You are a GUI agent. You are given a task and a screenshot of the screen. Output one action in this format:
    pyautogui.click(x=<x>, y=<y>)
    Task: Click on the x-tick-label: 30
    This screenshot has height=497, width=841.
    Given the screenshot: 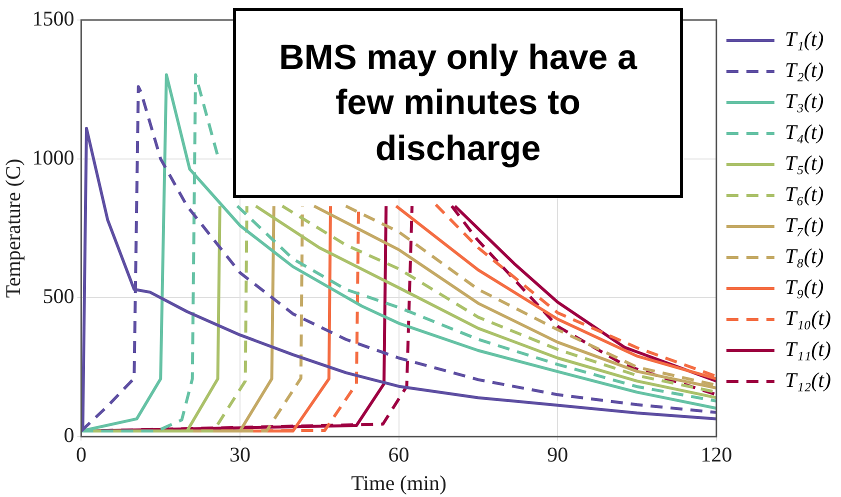 What is the action you would take?
    pyautogui.click(x=240, y=454)
    